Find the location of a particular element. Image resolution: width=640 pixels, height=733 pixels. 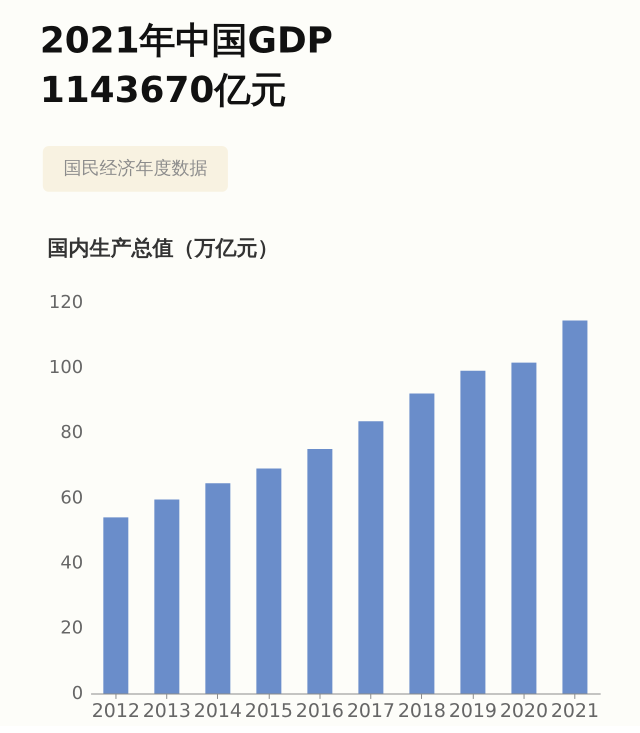

x-tick-label: 2020 is located at coordinates (524, 711).